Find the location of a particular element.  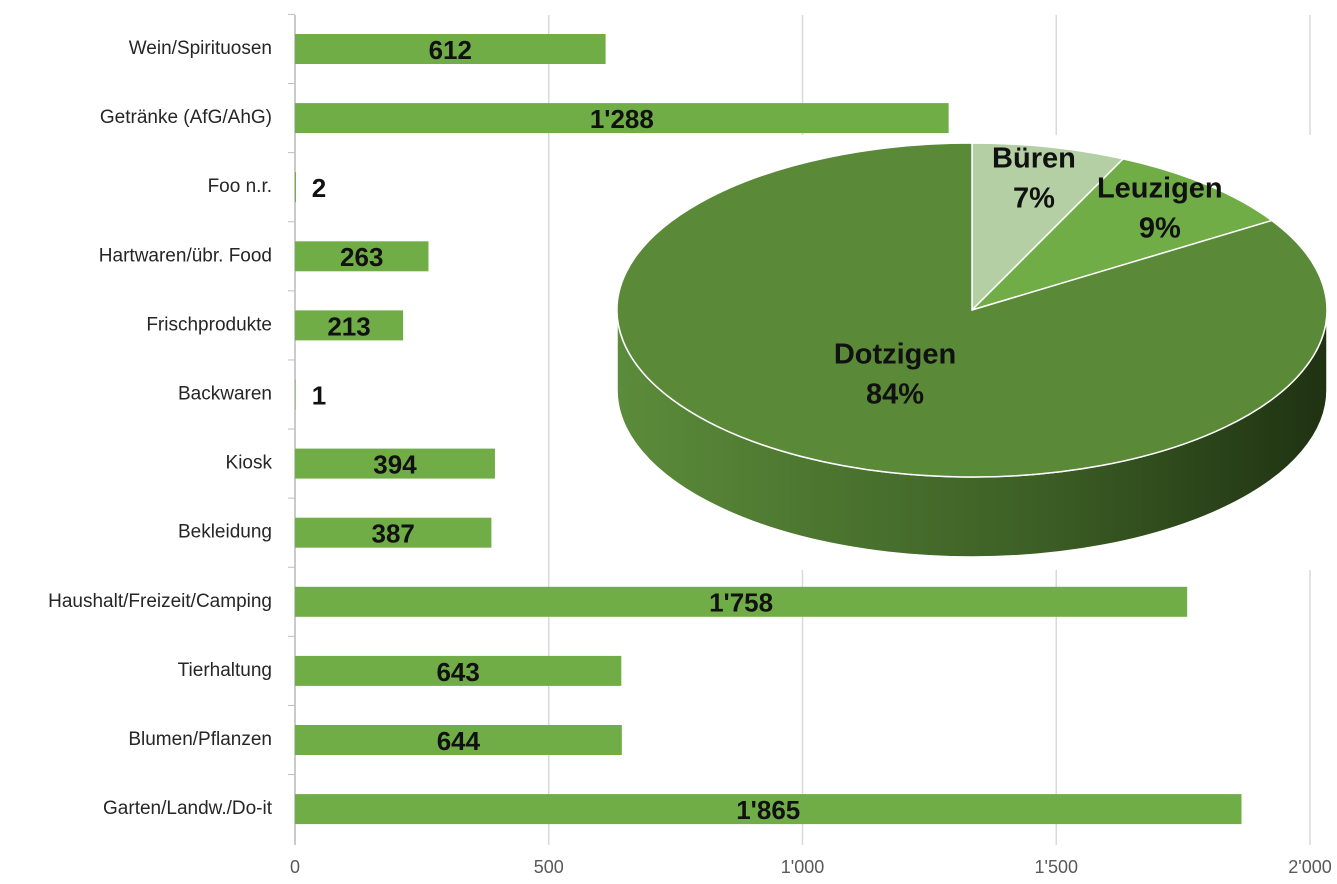

data-label: 2 is located at coordinates (319, 188).